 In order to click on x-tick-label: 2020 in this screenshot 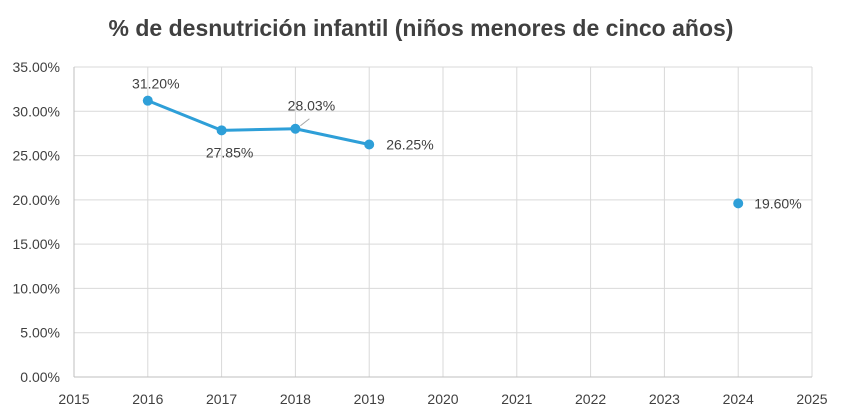, I will do `click(442, 399)`.